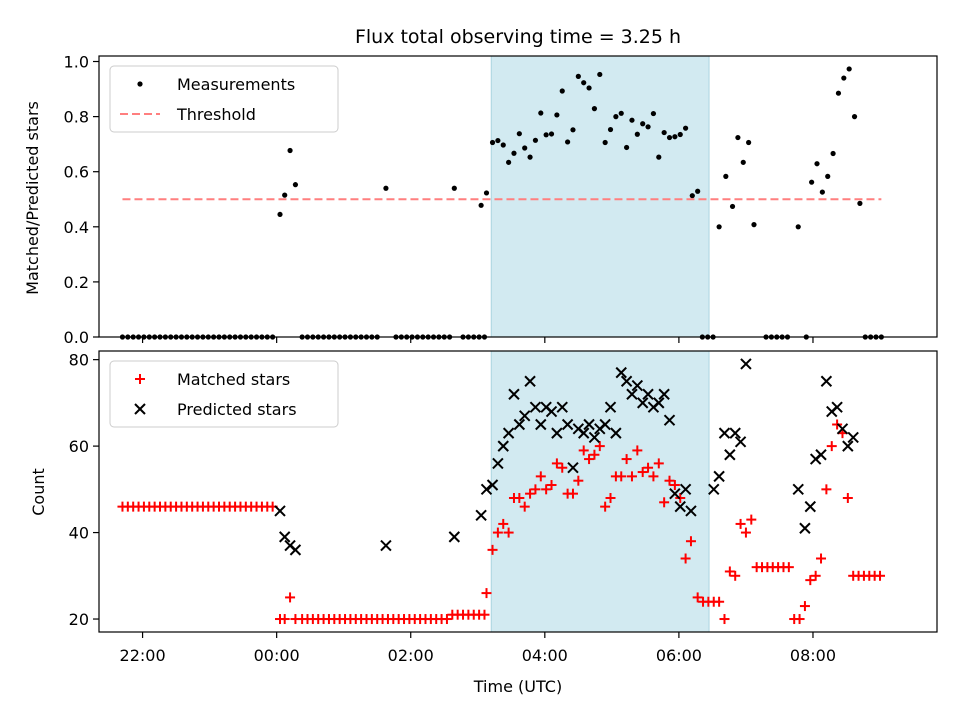 This screenshot has height=720, width=960. Describe the element at coordinates (679, 655) in the screenshot. I see `x-tick-label: 06:00` at that location.